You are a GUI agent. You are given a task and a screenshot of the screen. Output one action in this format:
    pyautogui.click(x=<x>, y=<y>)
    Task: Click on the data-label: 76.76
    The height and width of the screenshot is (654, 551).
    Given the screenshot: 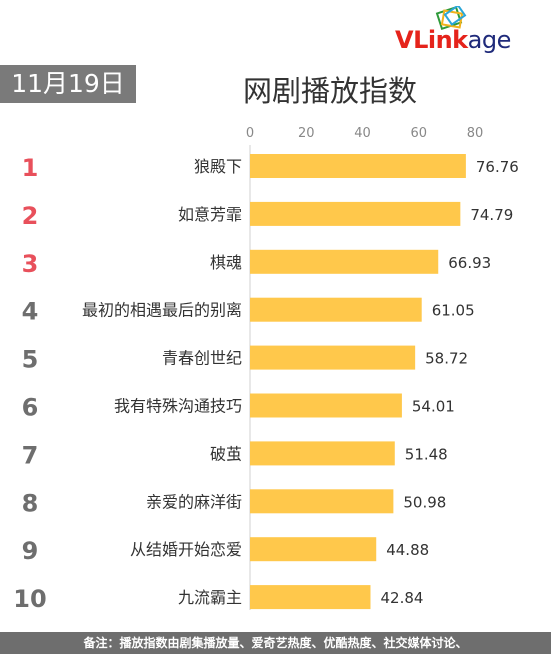 What is the action you would take?
    pyautogui.click(x=497, y=167)
    